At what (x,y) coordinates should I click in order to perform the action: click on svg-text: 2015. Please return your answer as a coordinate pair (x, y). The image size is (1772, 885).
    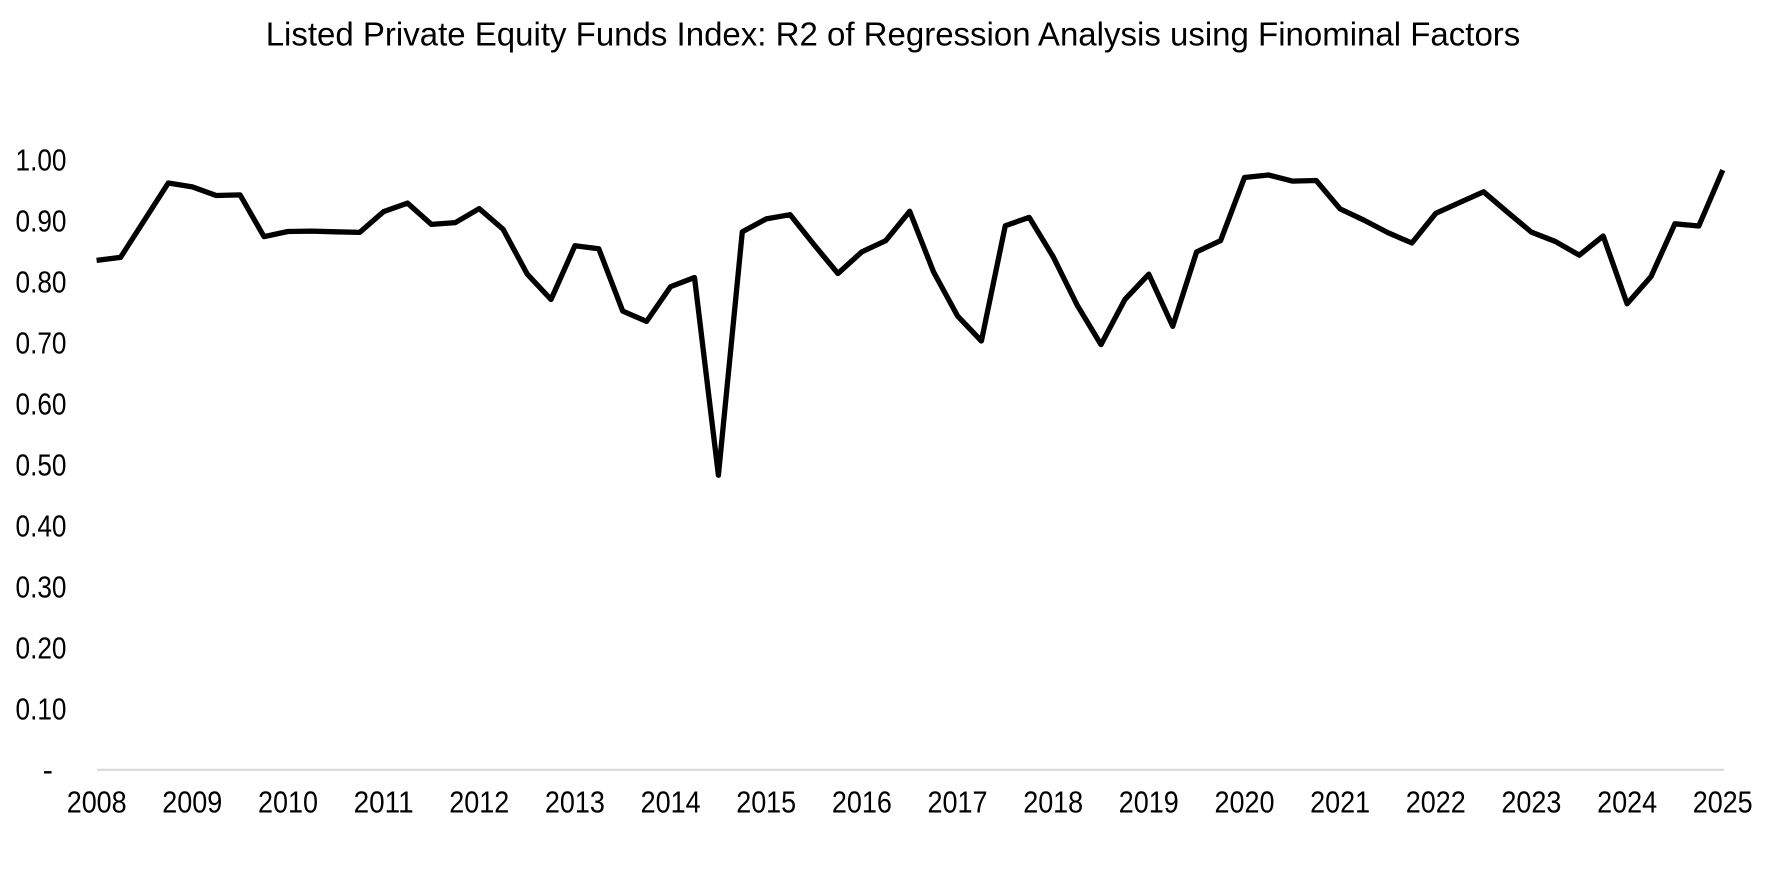
    Looking at the image, I should click on (766, 802).